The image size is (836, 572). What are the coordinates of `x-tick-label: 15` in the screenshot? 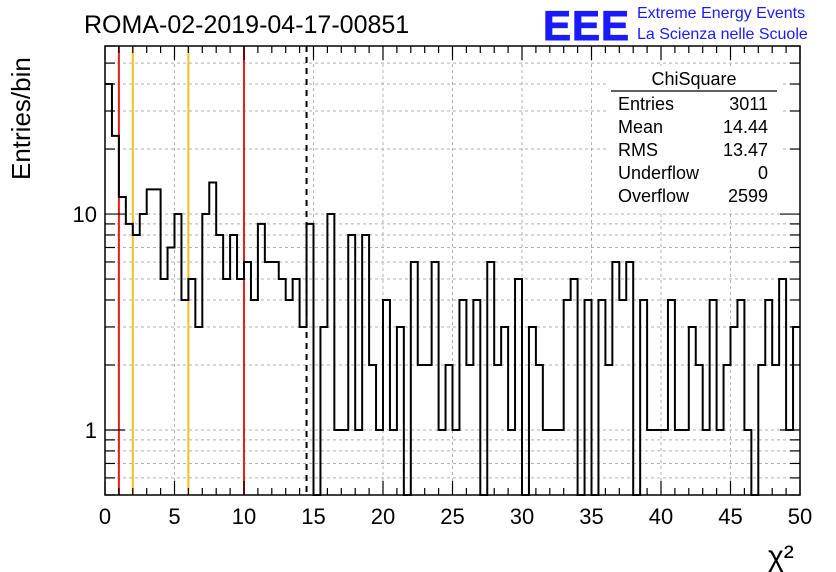 It's located at (313, 516).